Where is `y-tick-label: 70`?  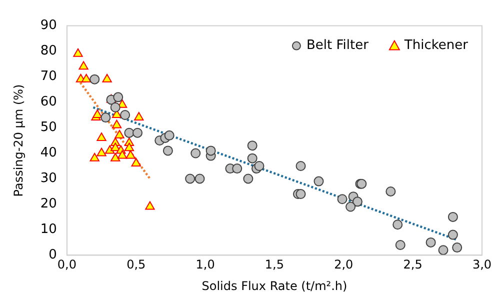
y-tick-label: 70 is located at coordinates (48, 76).